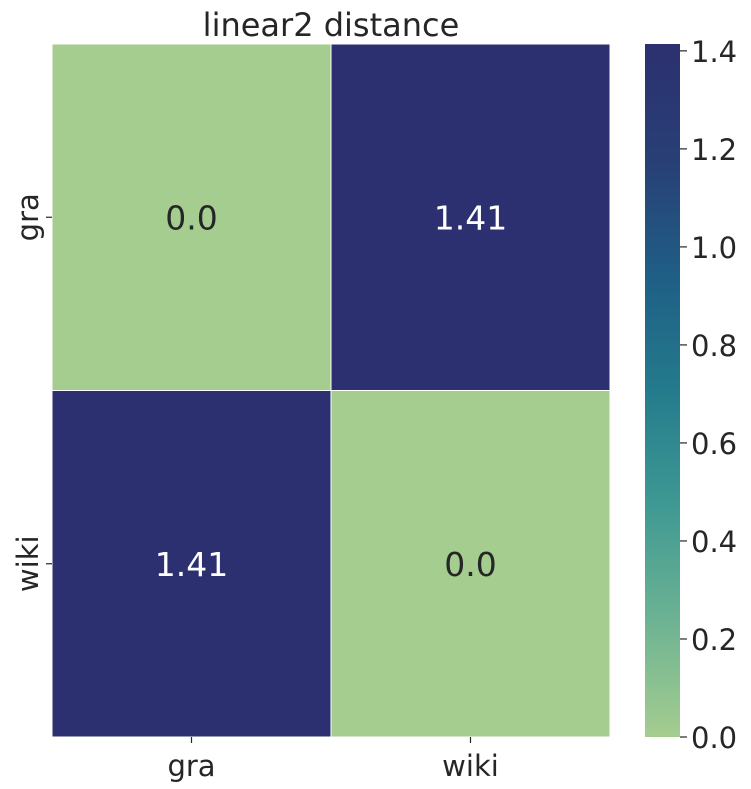  Describe the element at coordinates (714, 150) in the screenshot. I see `colorbar-tick-label: 1.2` at that location.